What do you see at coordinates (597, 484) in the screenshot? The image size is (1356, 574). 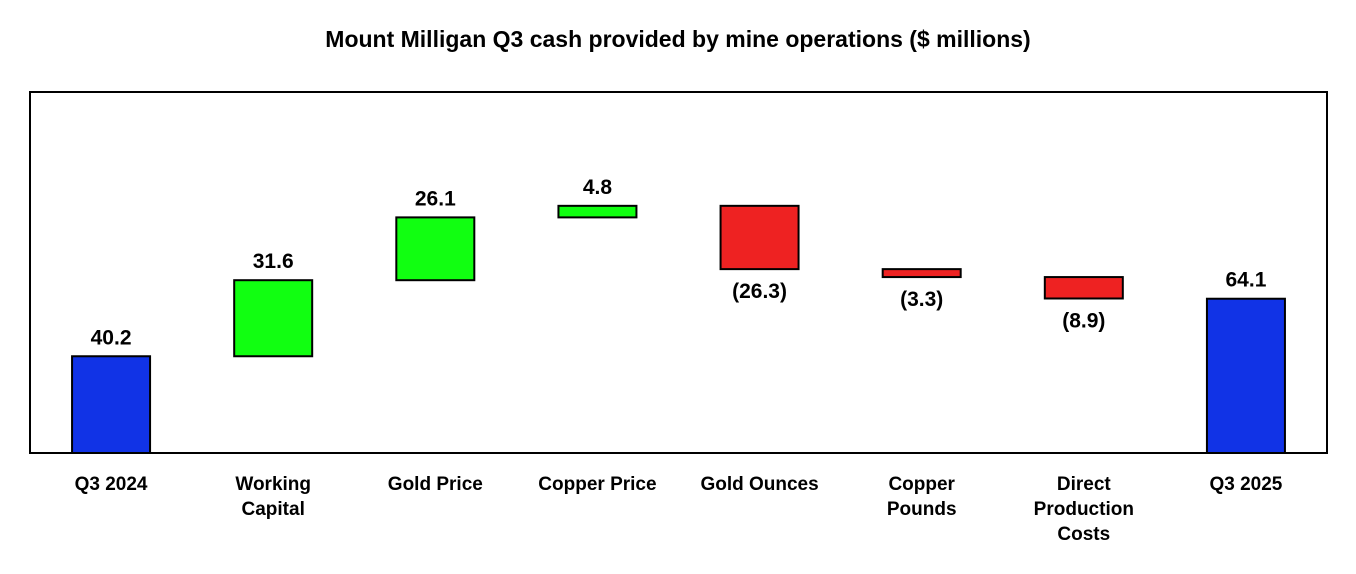 I see `category-label: Copper Price` at bounding box center [597, 484].